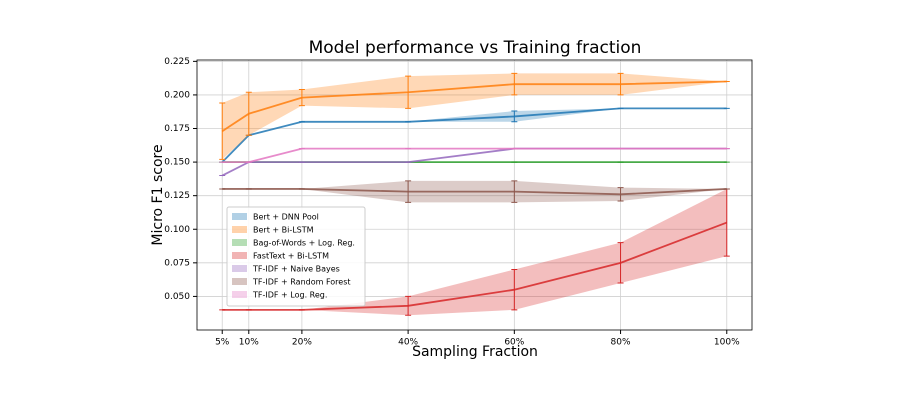  I want to click on legend-label: TF-IDF + Log. Reg., so click(289, 295).